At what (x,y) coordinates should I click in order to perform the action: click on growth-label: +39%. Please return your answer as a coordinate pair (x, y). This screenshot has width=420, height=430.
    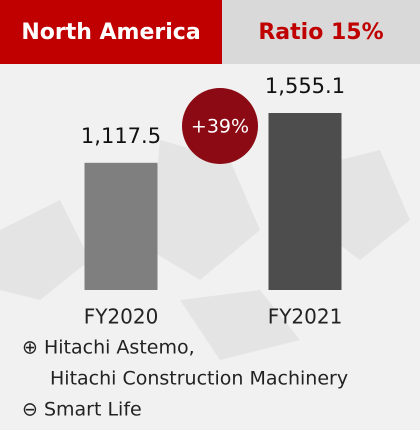
    Looking at the image, I should click on (220, 127).